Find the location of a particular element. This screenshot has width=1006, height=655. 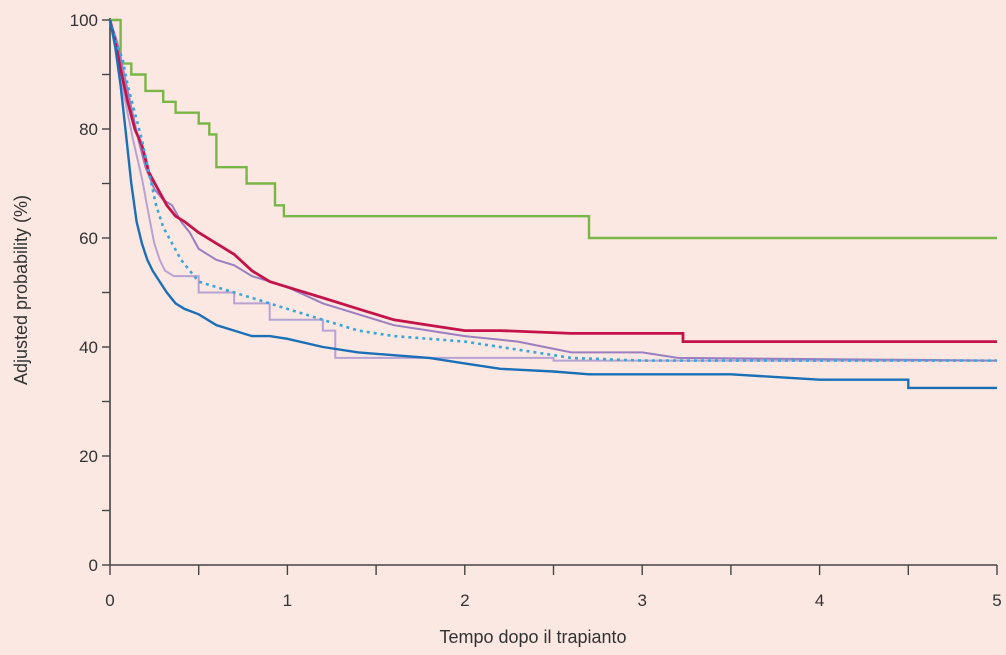

y-tick-label: 60 is located at coordinates (88, 238).